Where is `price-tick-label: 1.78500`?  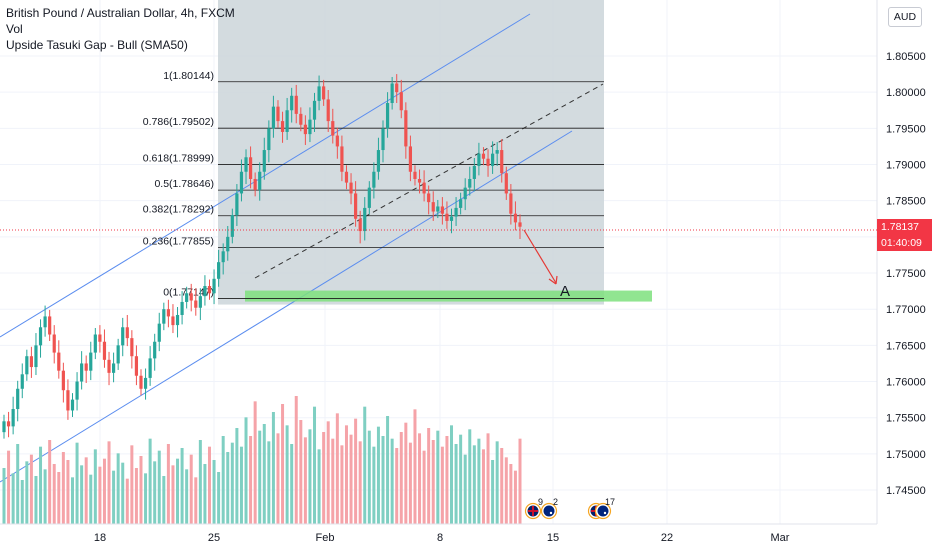
price-tick-label: 1.78500 is located at coordinates (906, 202).